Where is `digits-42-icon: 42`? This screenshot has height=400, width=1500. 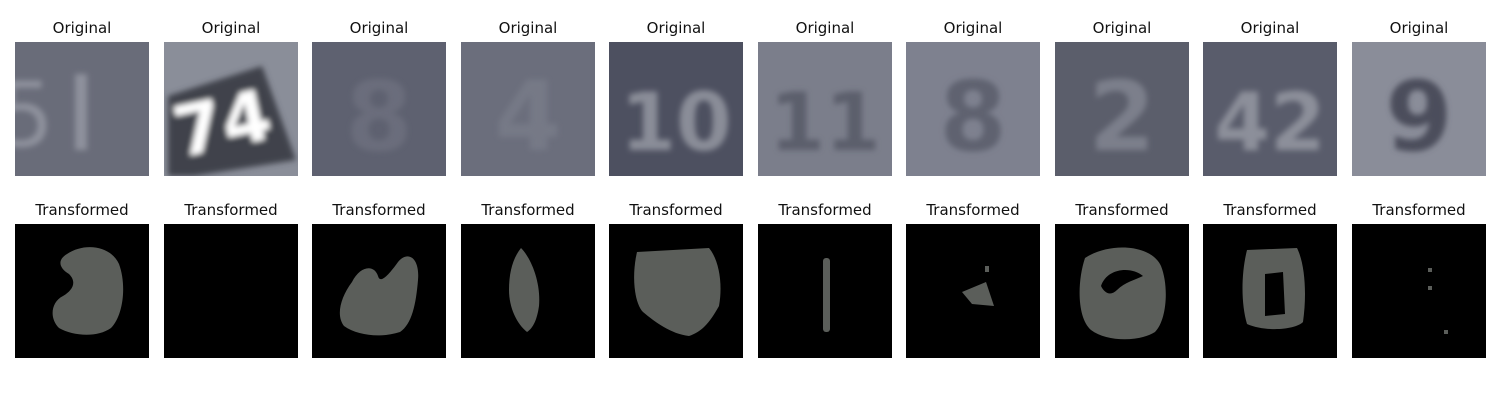
digits-42-icon: 42 is located at coordinates (1270, 109).